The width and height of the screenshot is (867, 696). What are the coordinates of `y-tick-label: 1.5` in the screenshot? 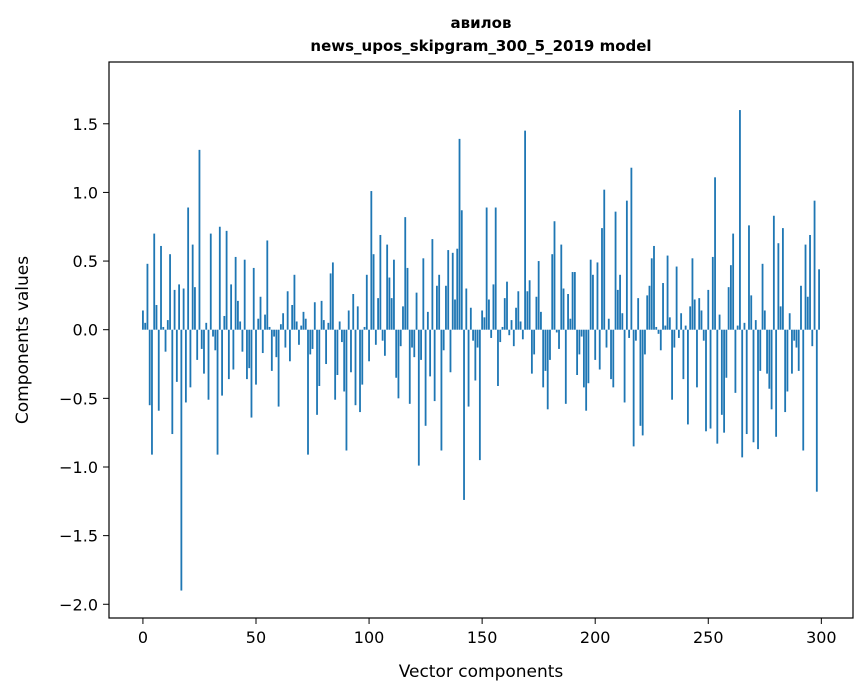 It's located at (85, 124).